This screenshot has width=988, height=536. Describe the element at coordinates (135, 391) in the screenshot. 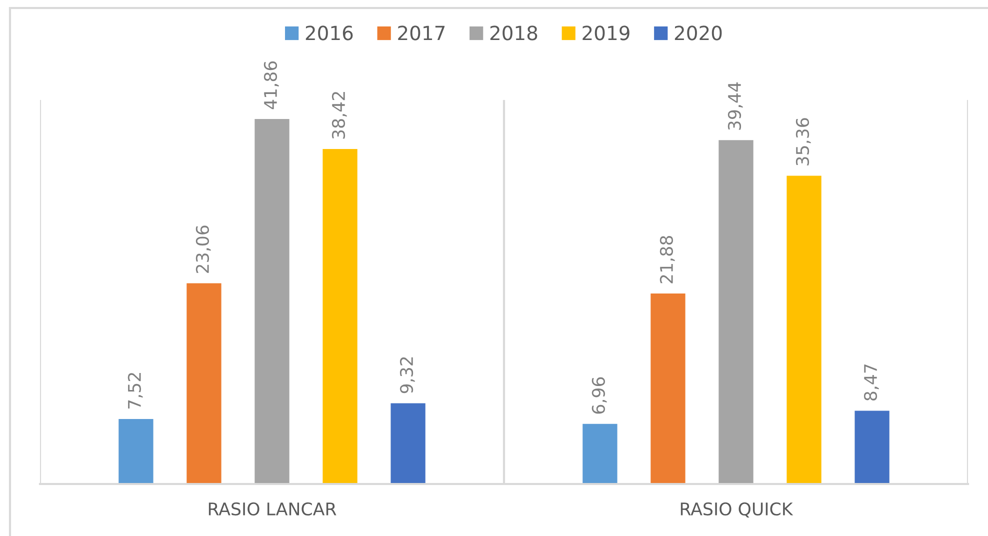

I see `data-label: 7,52` at that location.